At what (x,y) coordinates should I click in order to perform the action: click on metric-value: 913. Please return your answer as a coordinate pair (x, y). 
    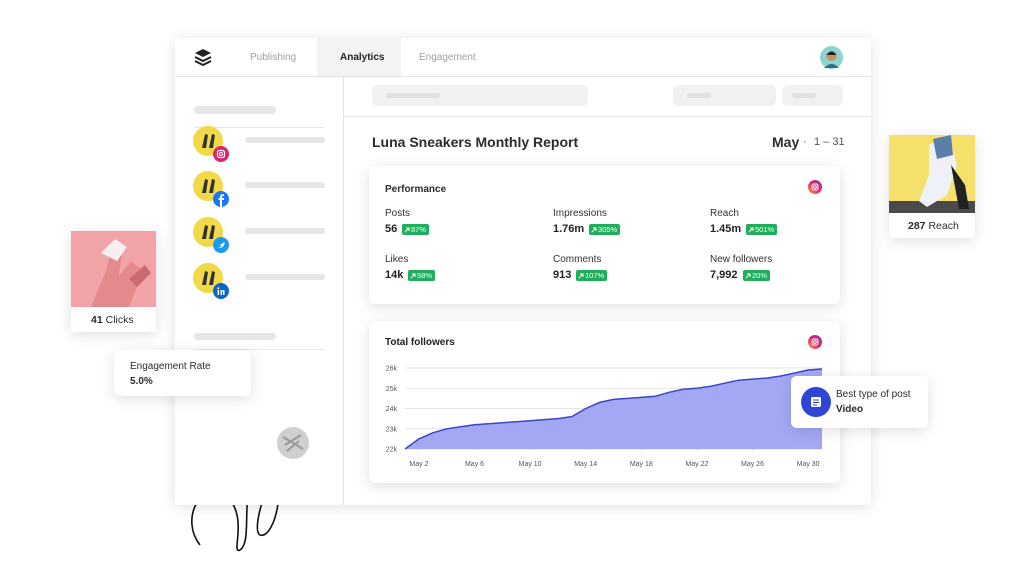
    Looking at the image, I should click on (562, 275).